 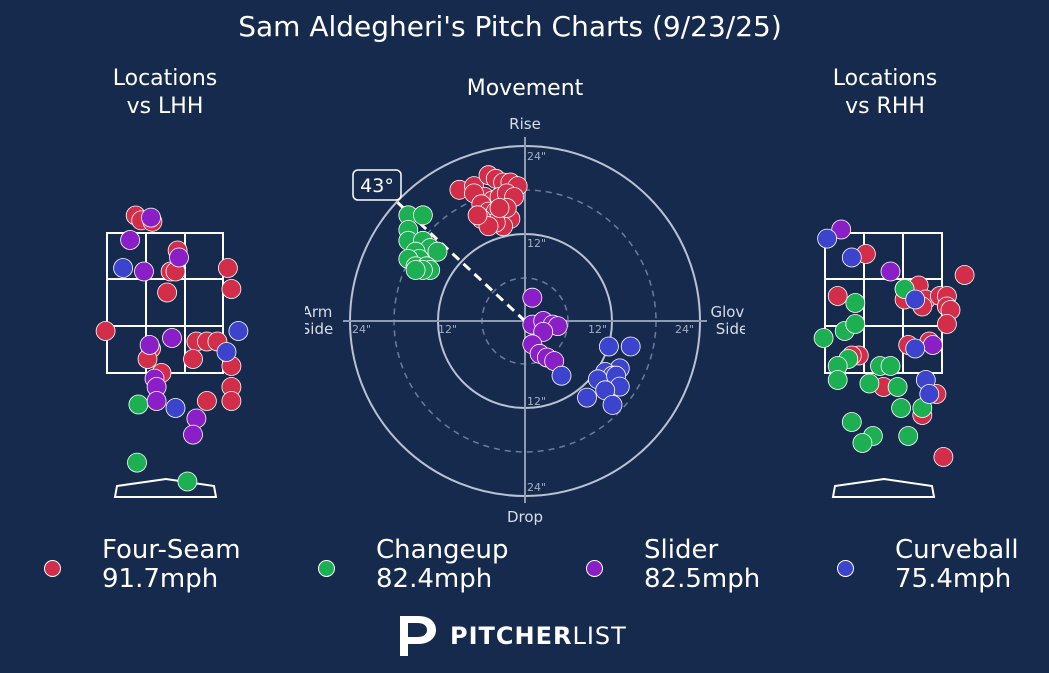 I want to click on rhh-subtitle-line1: Locations, so click(x=885, y=78).